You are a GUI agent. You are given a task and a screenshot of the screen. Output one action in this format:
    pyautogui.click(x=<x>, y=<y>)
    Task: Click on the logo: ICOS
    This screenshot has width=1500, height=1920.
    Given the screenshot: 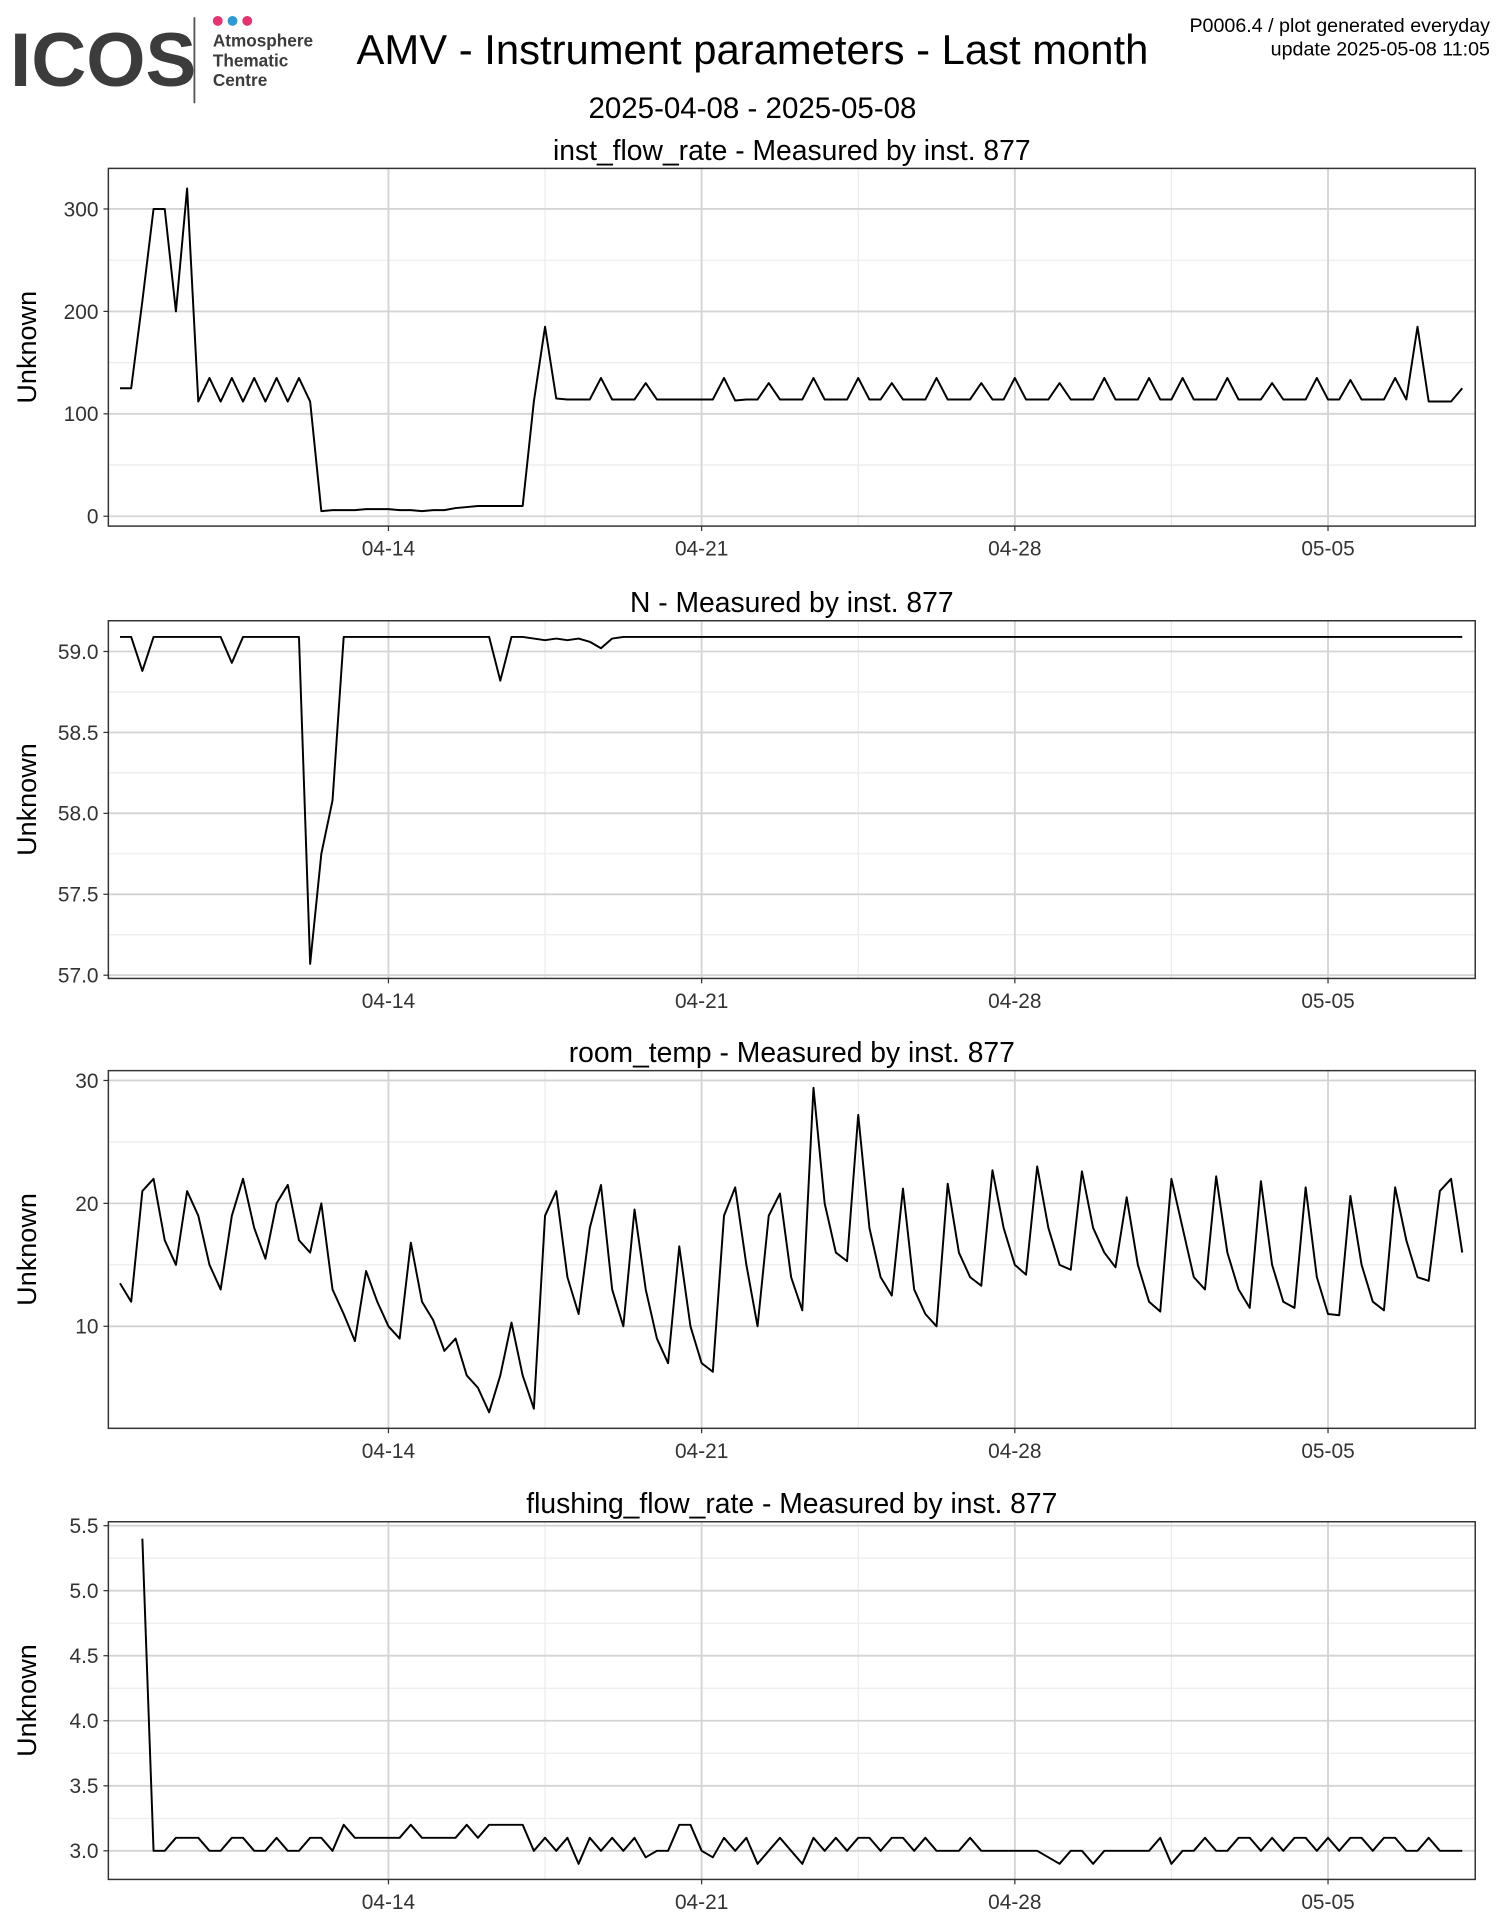 What is the action you would take?
    pyautogui.click(x=103, y=60)
    